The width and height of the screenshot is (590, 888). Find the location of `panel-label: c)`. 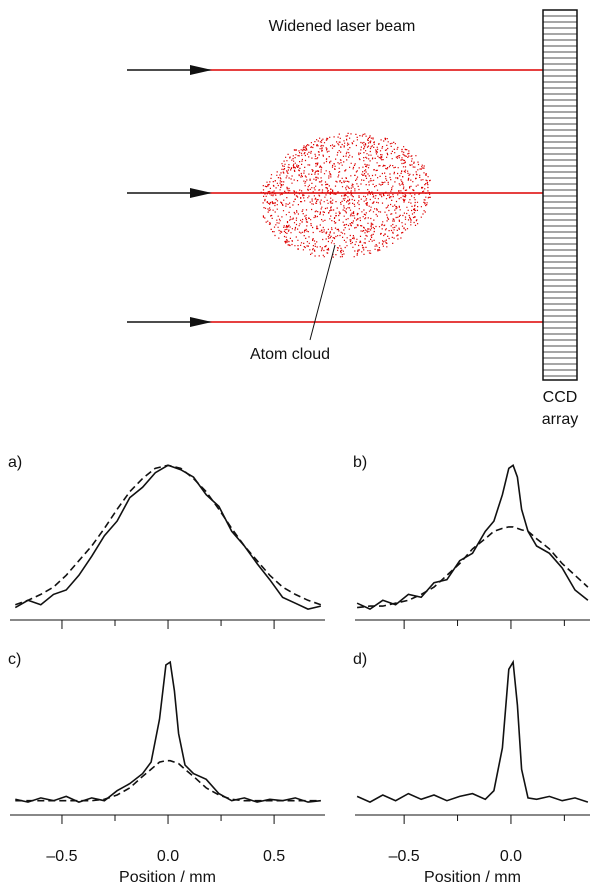

panel-label: c) is located at coordinates (14, 659).